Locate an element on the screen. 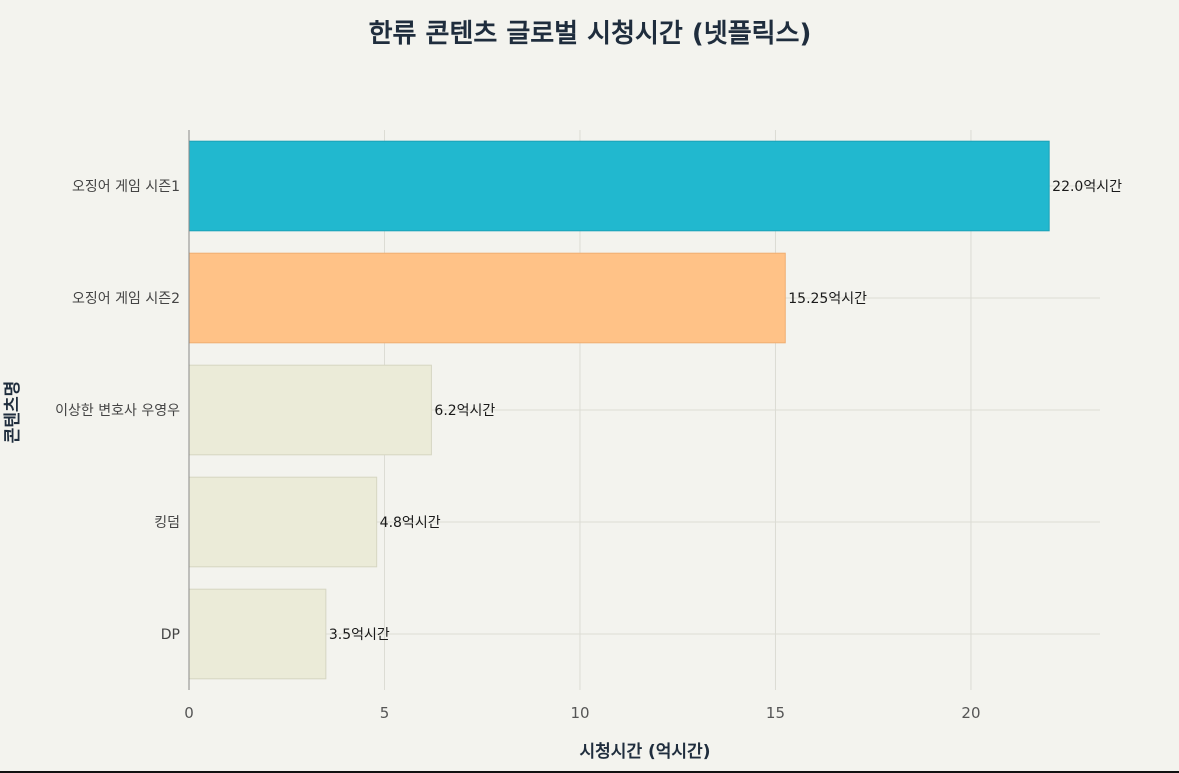  chart-title: 한류 콘텐츠 글로벌 시청시간 (넷플릭스) is located at coordinates (590, 34).